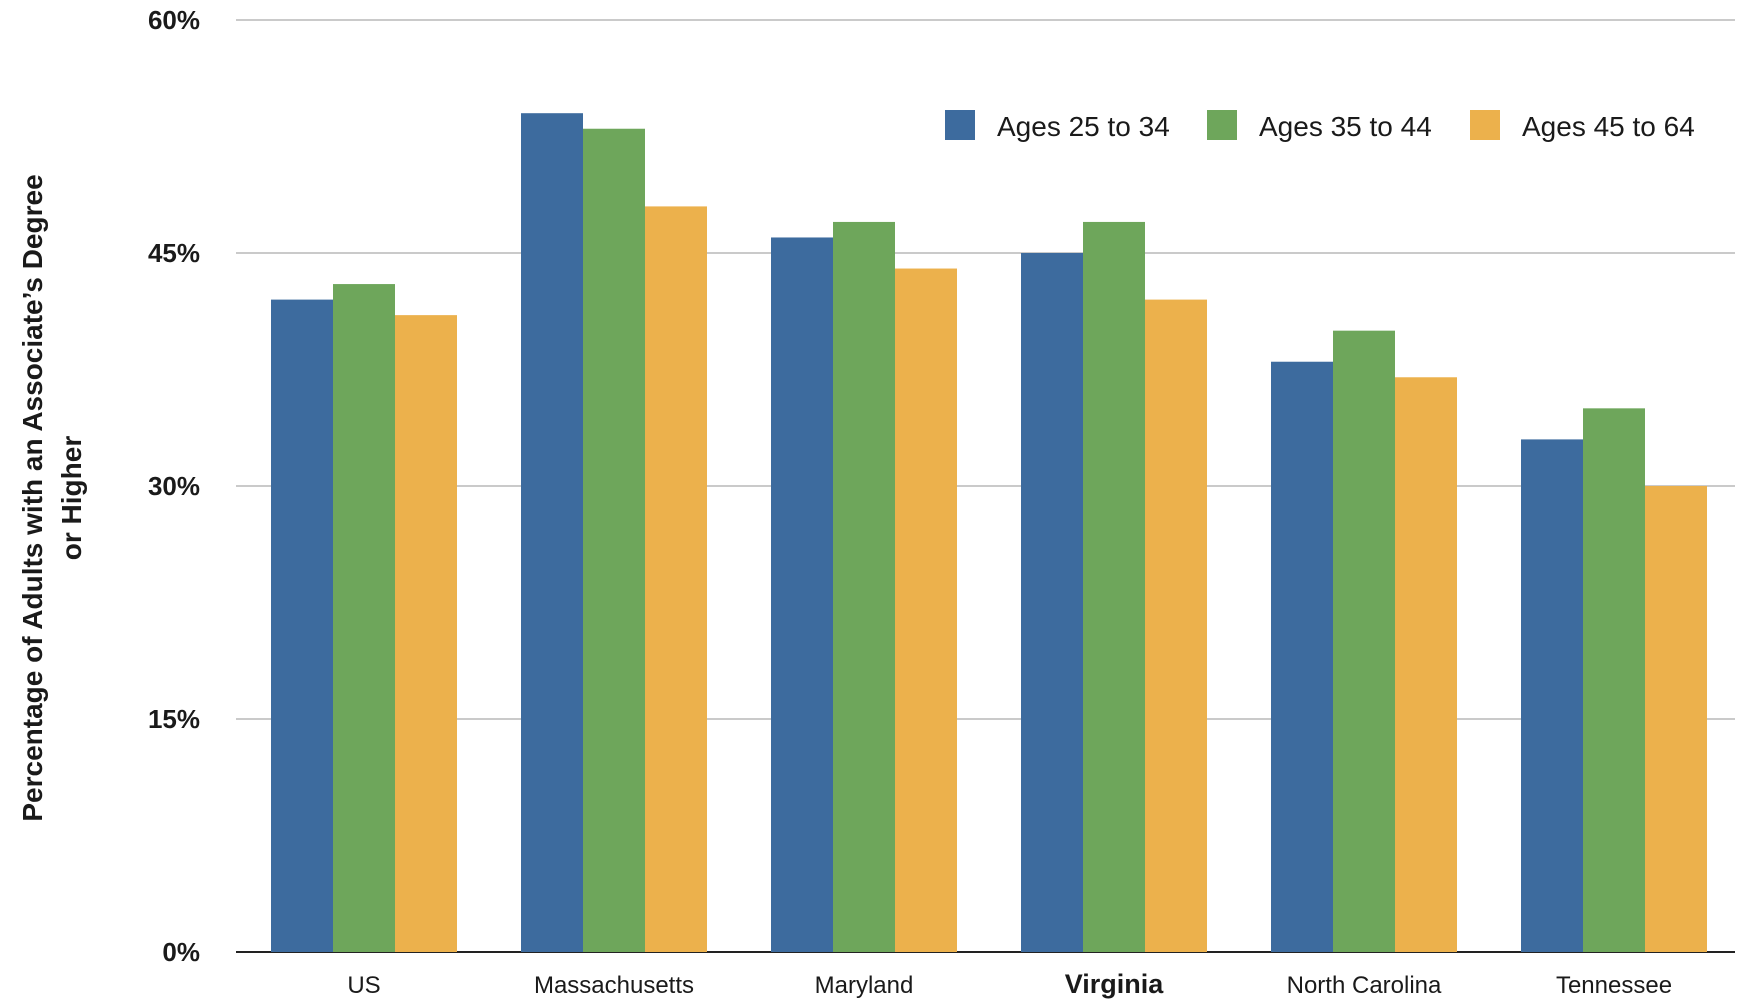 This screenshot has height=1005, width=1739. Describe the element at coordinates (181, 952) in the screenshot. I see `y-tick-label: 0%` at that location.